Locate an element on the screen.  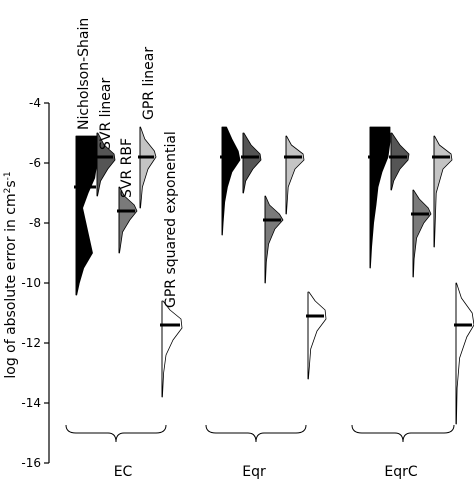
violin-EqrC-svr-rbf is located at coordinates (422, 233).